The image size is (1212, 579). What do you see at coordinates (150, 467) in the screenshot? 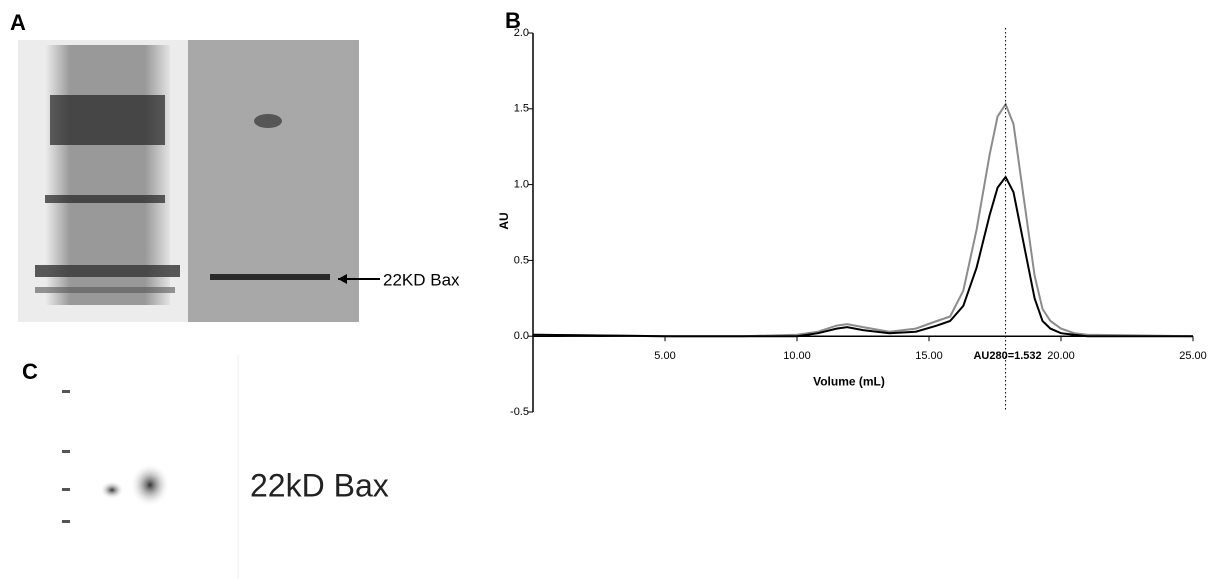
I see `blot-image` at bounding box center [150, 467].